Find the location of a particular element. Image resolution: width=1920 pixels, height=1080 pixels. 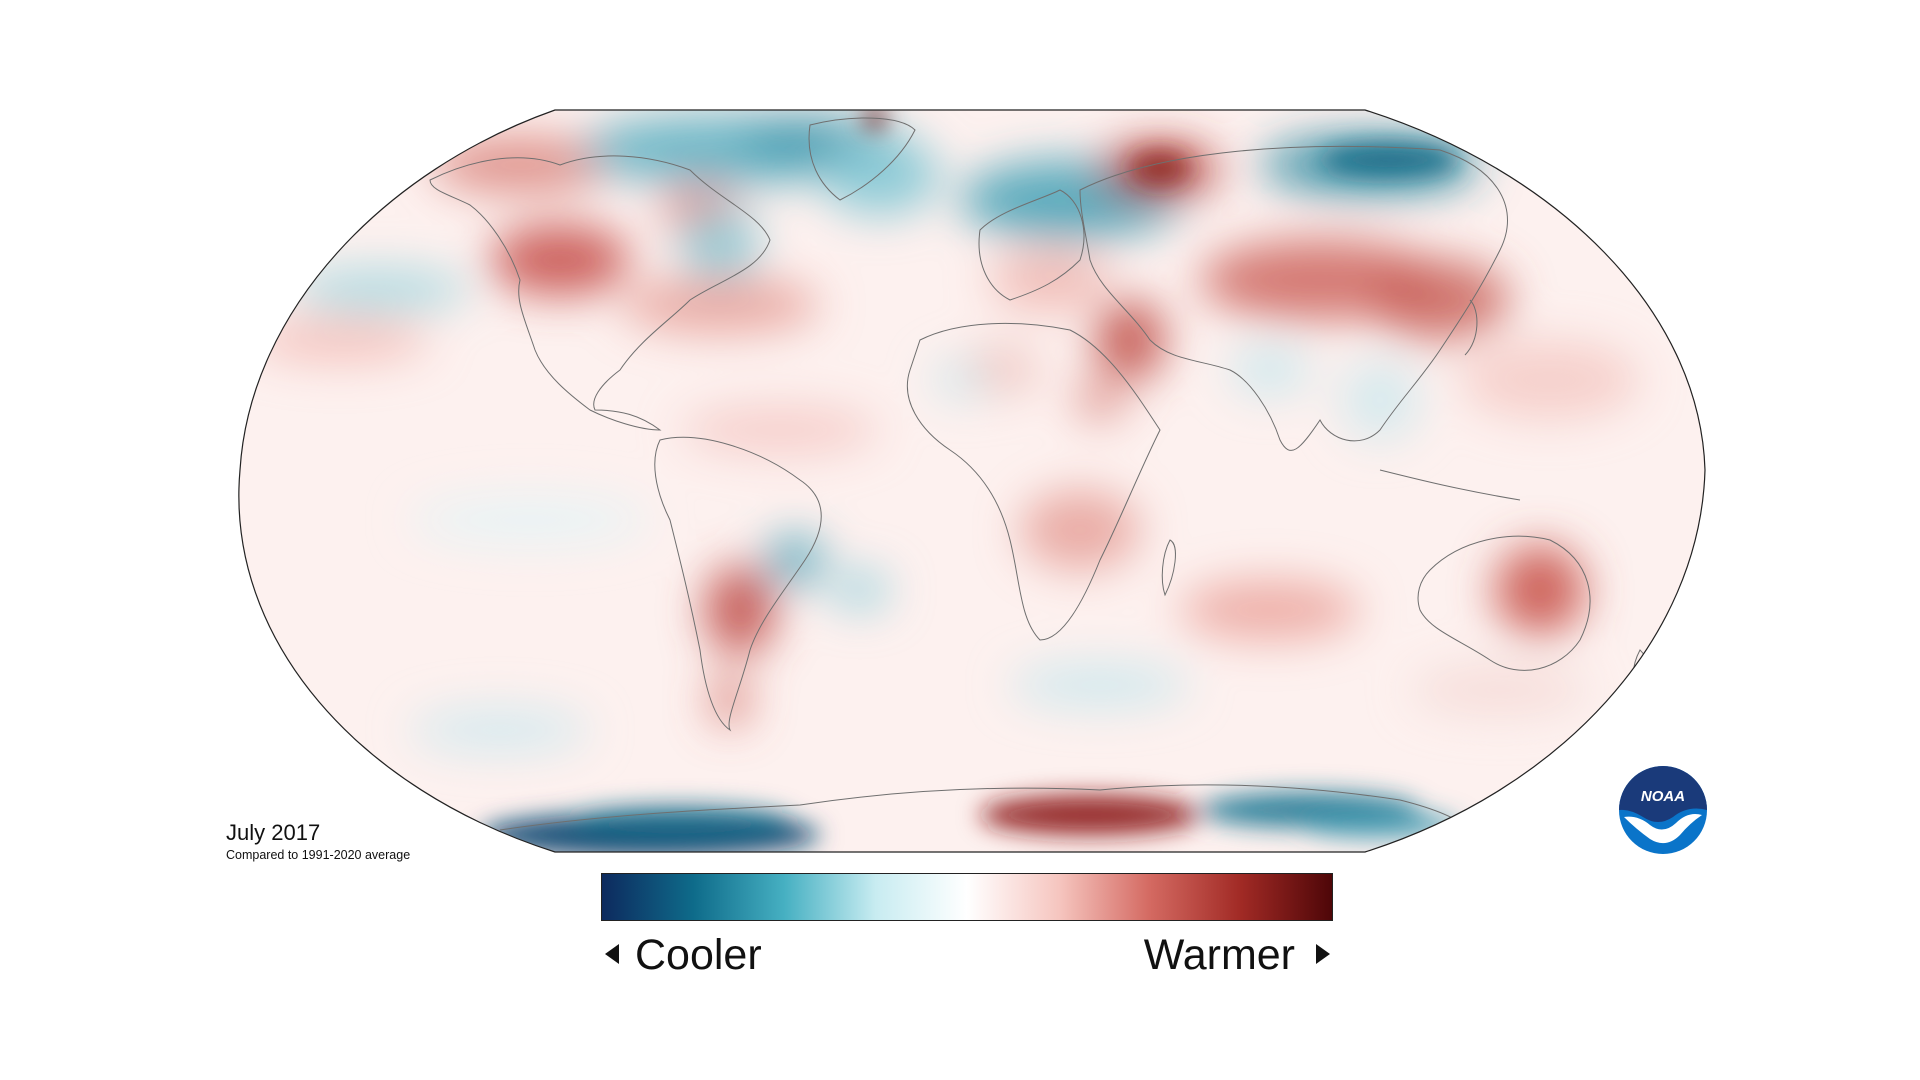

north-america-outline is located at coordinates (600, 293).